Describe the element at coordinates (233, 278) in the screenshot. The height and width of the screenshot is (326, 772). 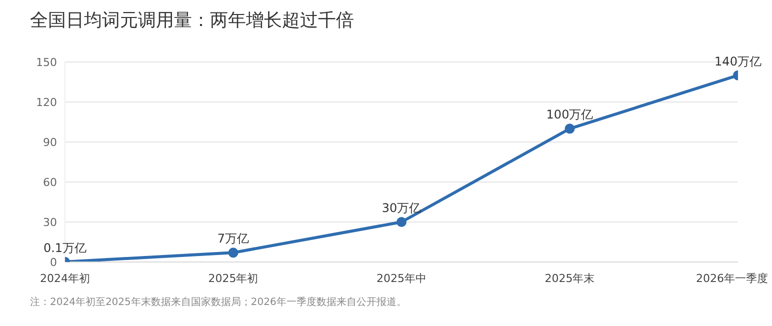
I see `x-tick-label: 2025年初` at that location.